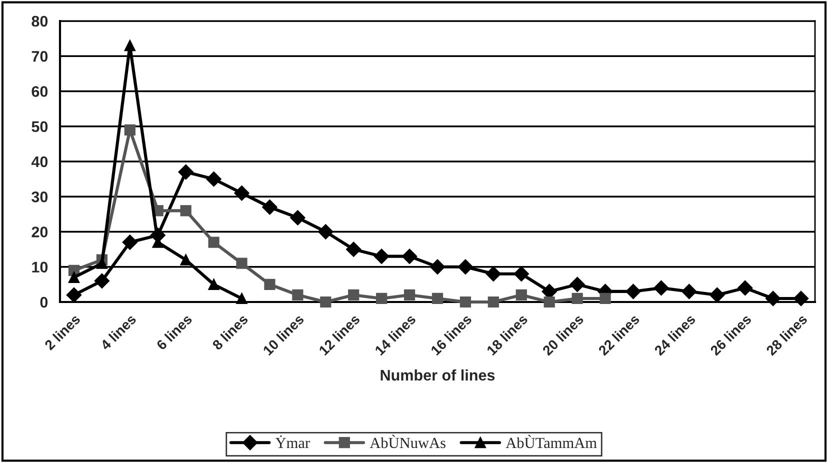  What do you see at coordinates (40, 21) in the screenshot?
I see `y-tick-label: 80` at bounding box center [40, 21].